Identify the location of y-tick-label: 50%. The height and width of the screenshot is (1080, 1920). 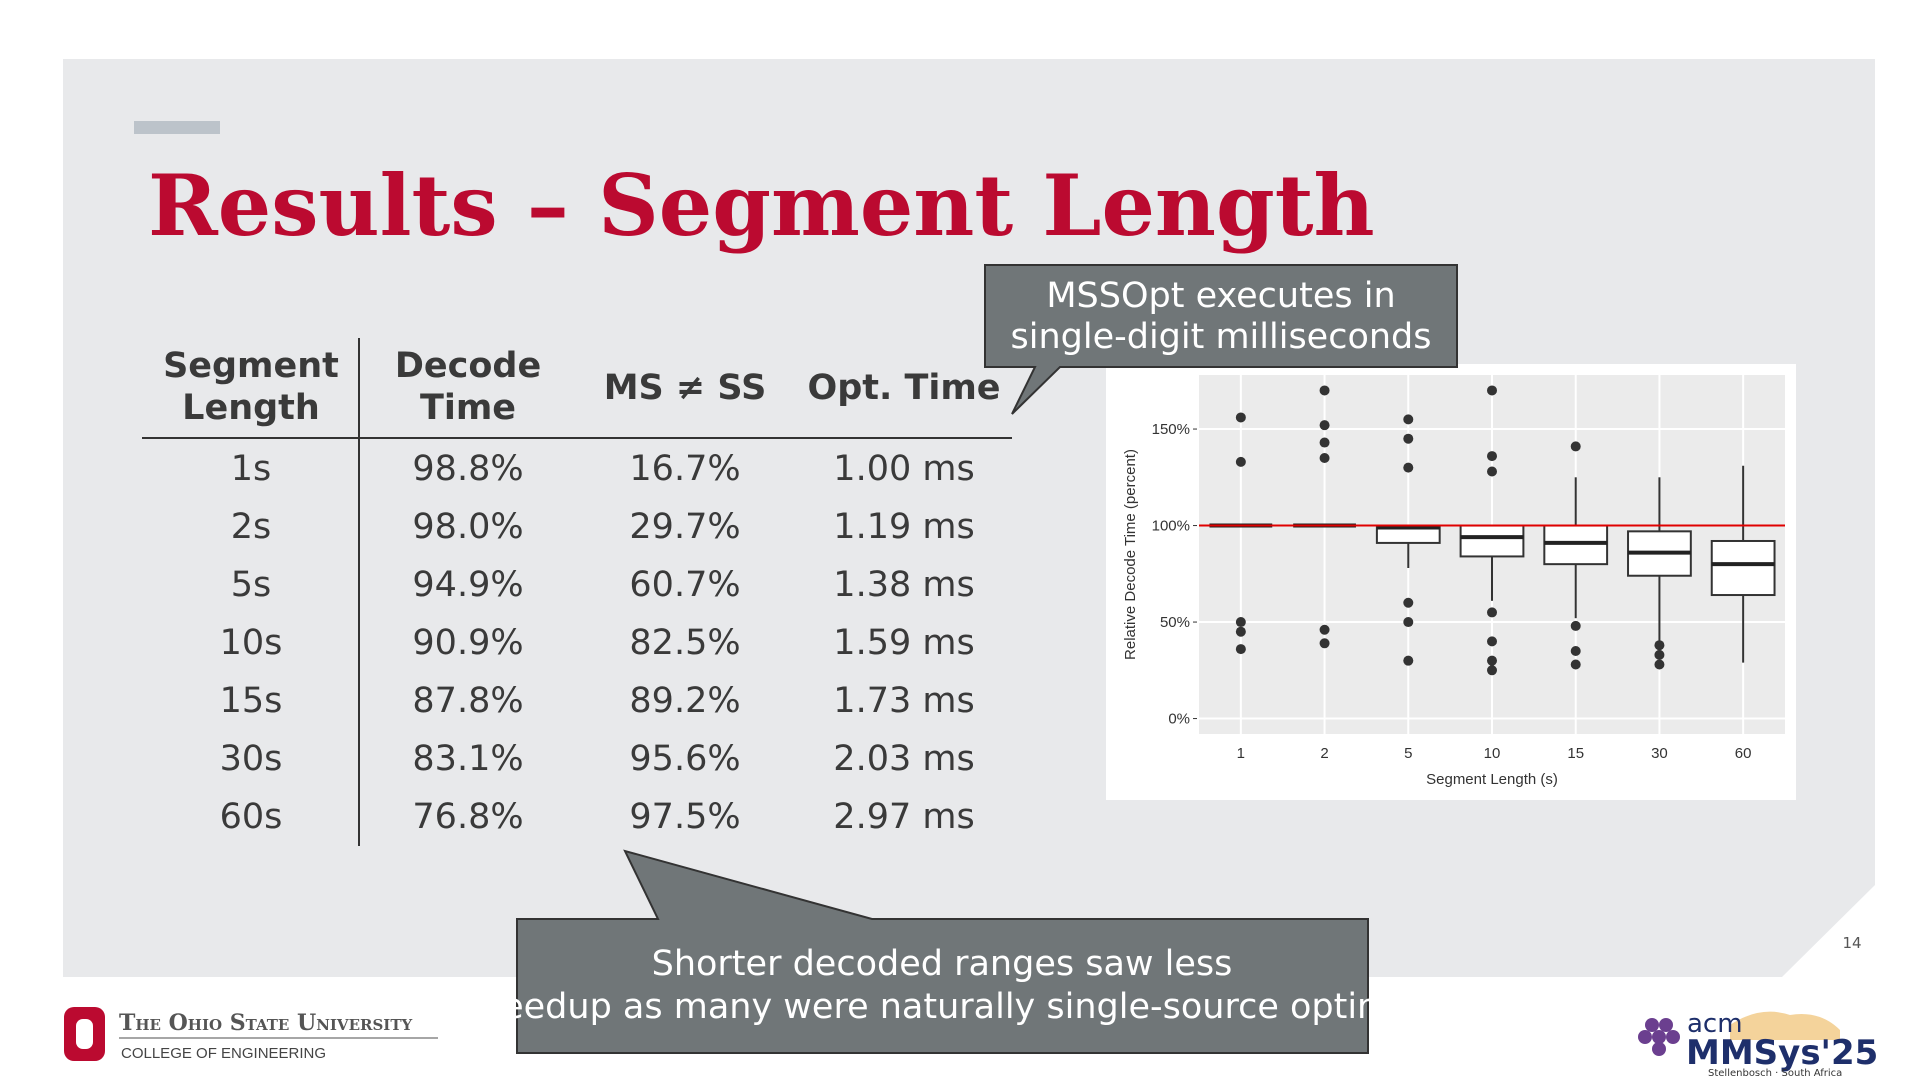
(1175, 622).